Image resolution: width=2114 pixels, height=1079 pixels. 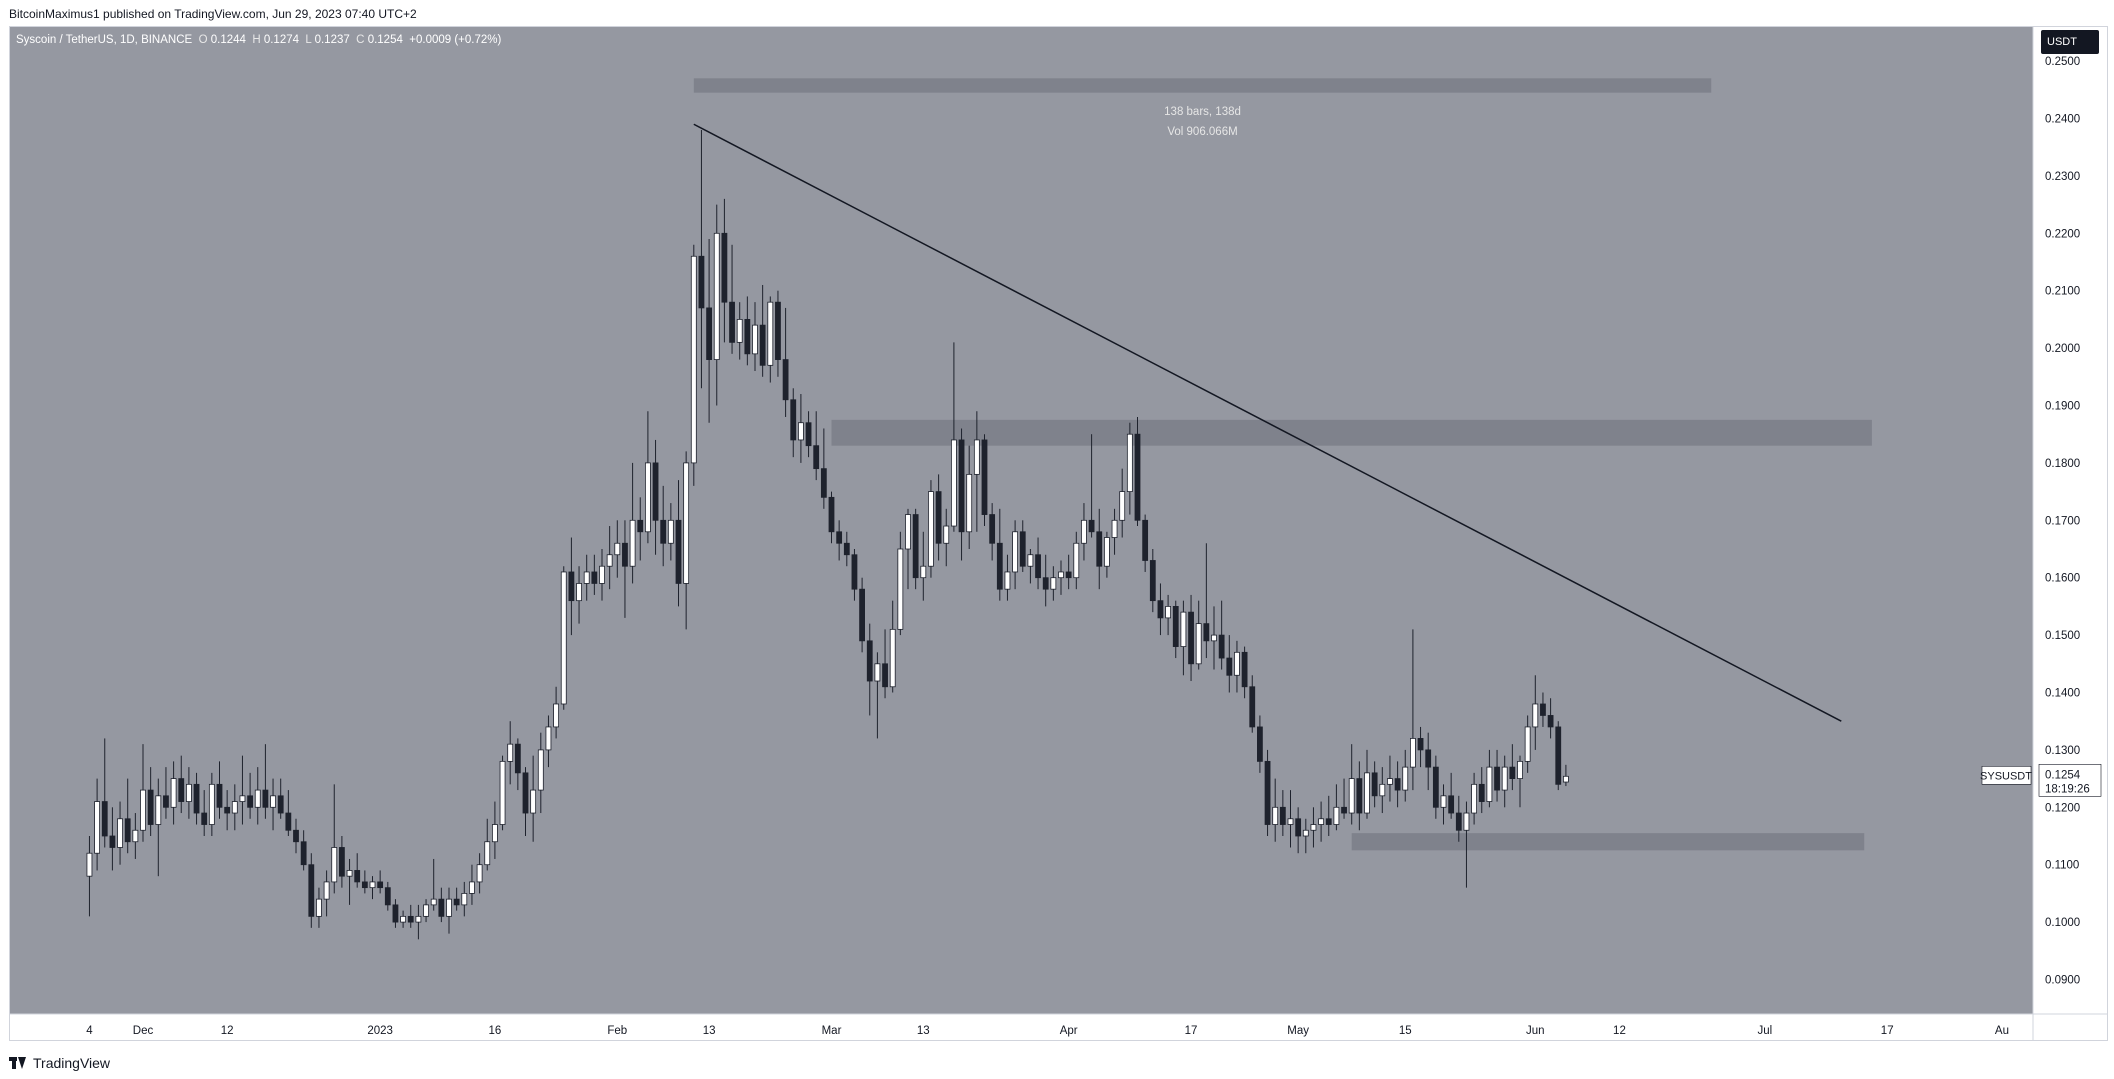 I want to click on symbol-name: Syscoin / TetherUS, 1D, BINANCE, so click(x=104, y=40).